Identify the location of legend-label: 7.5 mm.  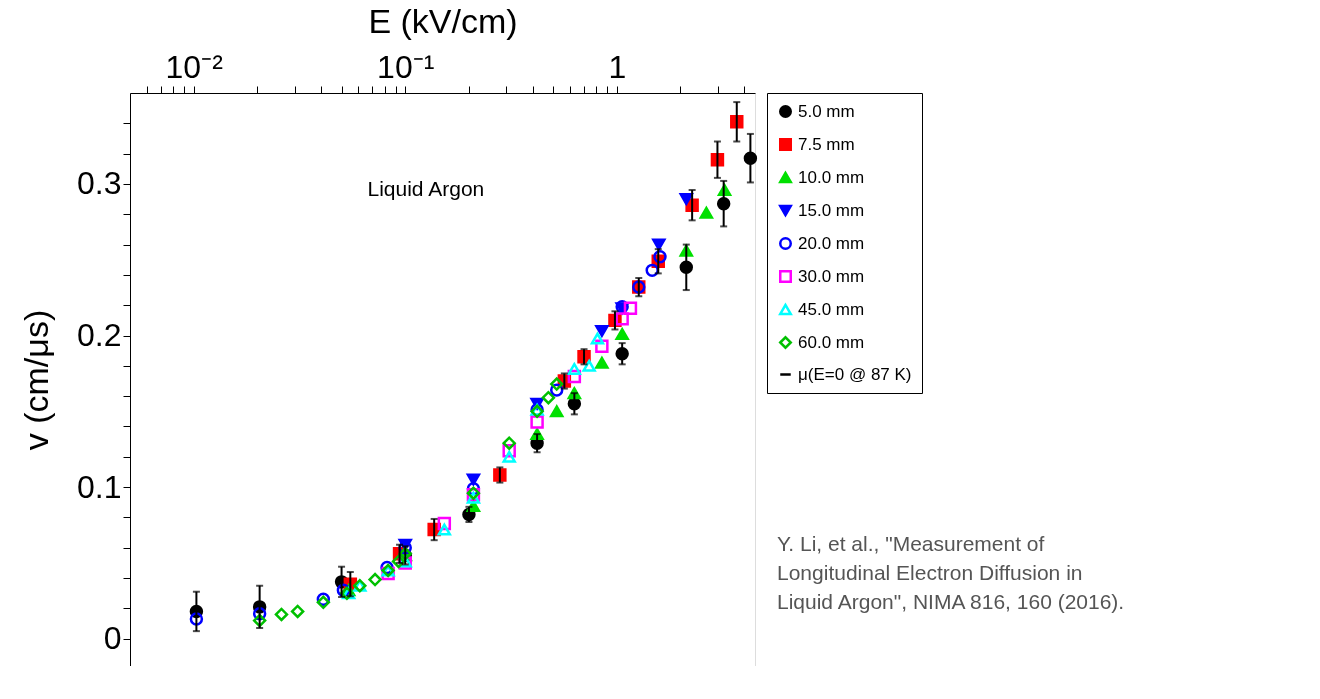
(826, 144).